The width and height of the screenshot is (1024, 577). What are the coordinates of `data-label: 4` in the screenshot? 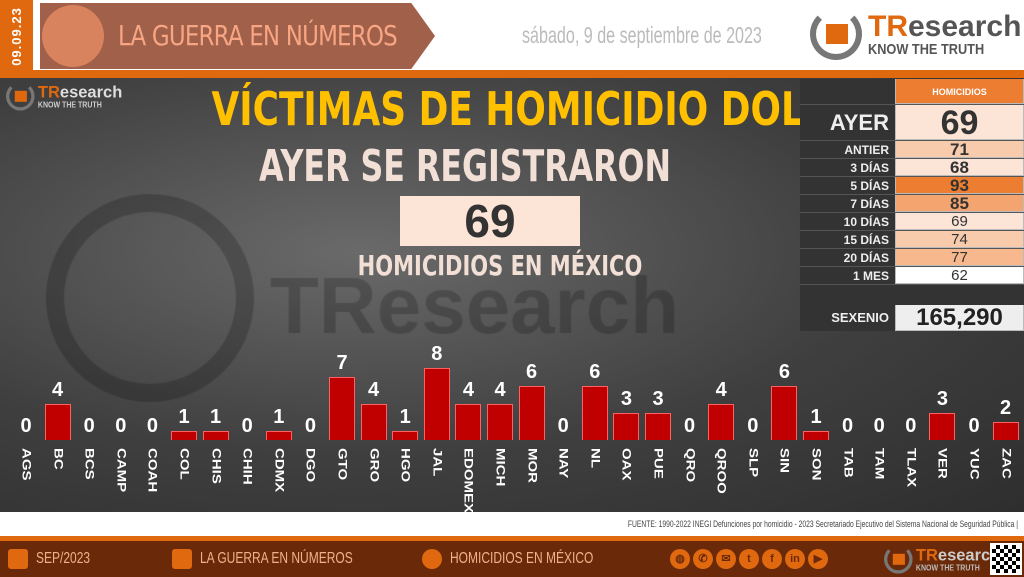 It's located at (468, 390).